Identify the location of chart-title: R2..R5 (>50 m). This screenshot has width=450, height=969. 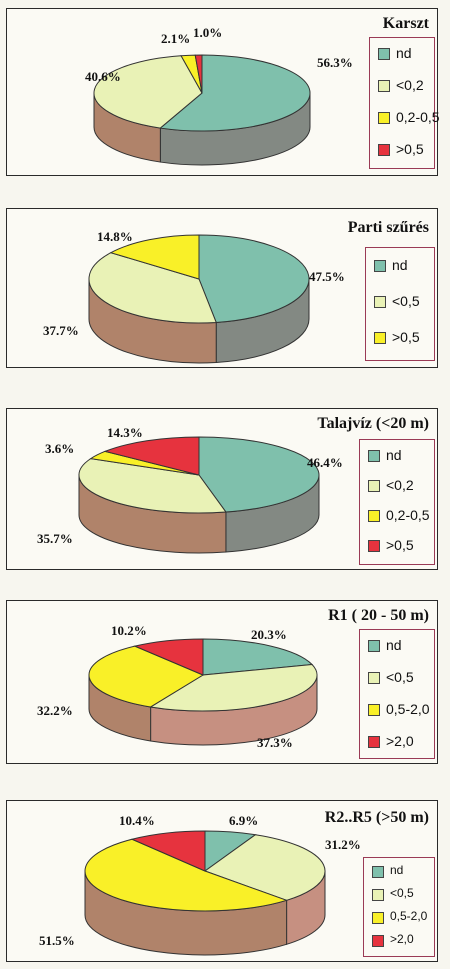
(376, 817).